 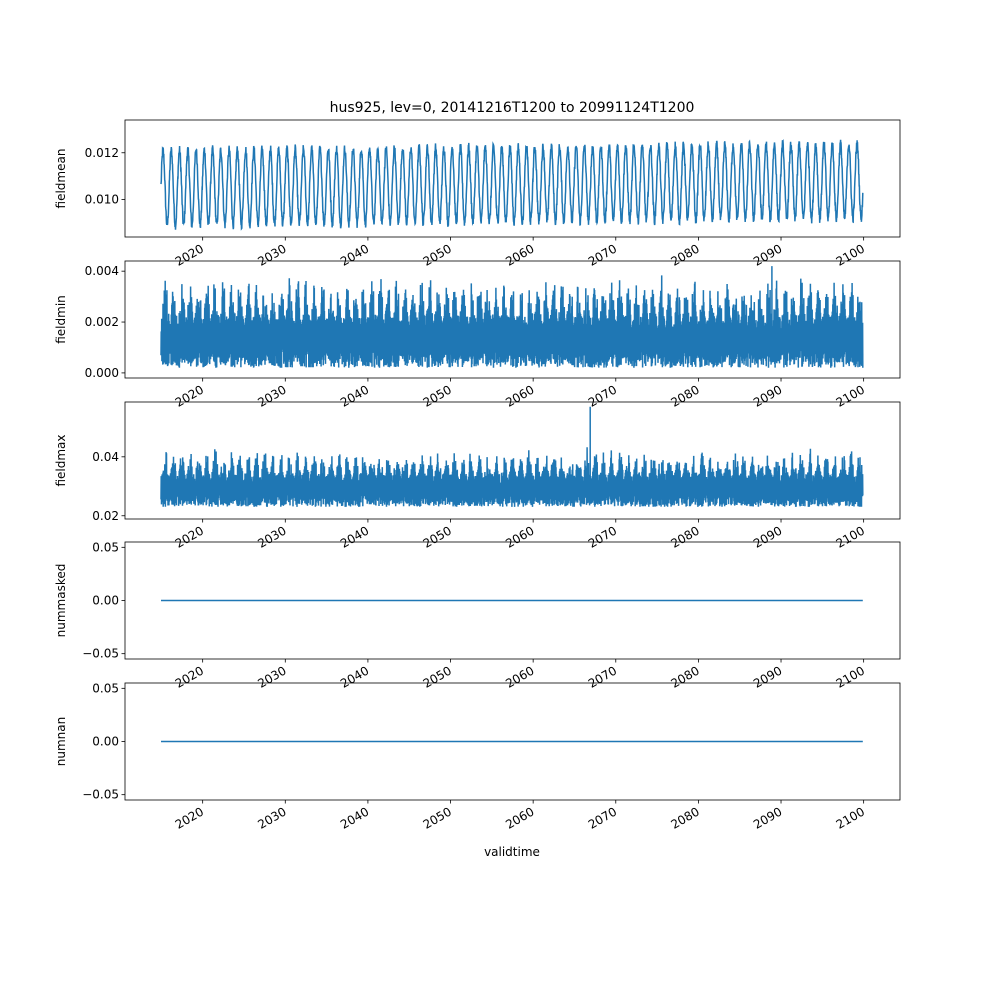 What do you see at coordinates (61, 601) in the screenshot?
I see `y-axis-label: nummasked` at bounding box center [61, 601].